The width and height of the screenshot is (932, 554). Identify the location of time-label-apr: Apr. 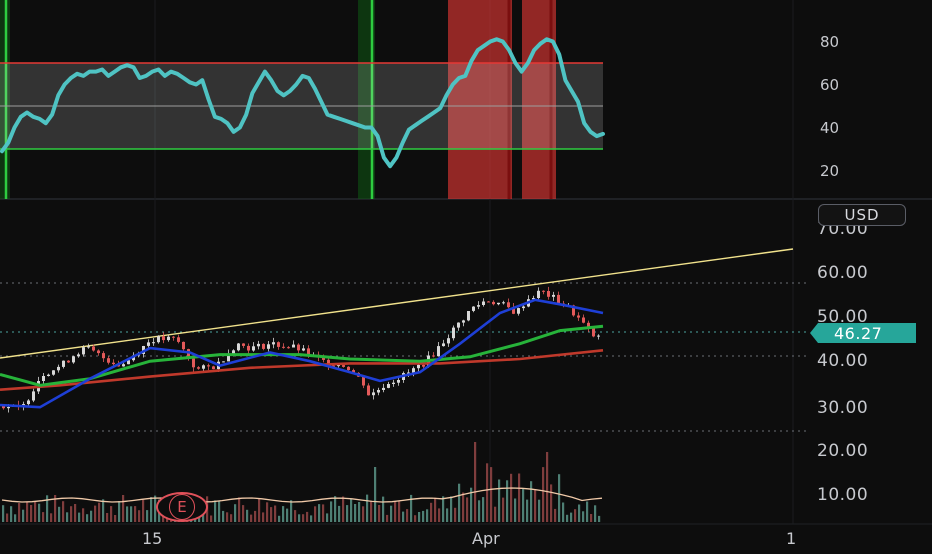
(486, 538).